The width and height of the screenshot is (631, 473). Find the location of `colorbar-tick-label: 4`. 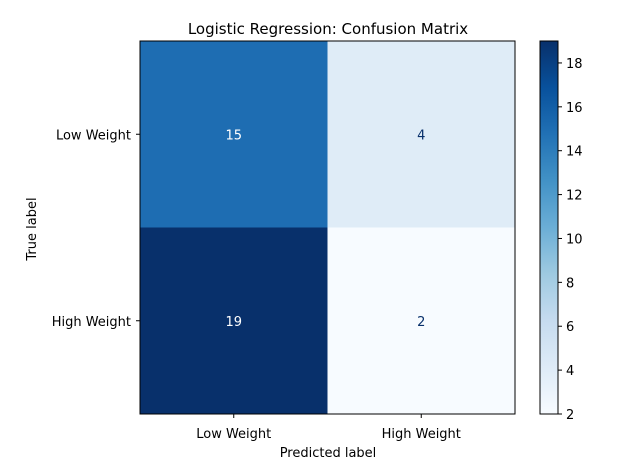

colorbar-tick-label: 4 is located at coordinates (570, 371).